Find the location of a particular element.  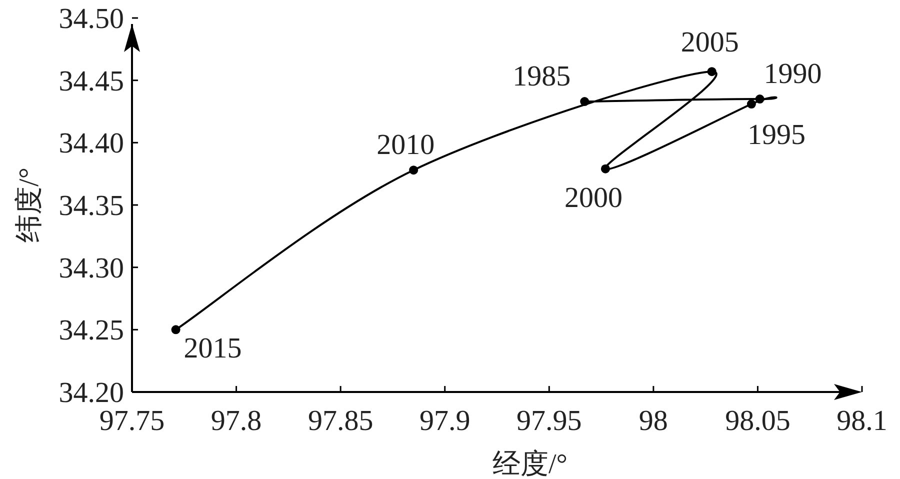

y-tick-label: 34.35 is located at coordinates (91, 206).